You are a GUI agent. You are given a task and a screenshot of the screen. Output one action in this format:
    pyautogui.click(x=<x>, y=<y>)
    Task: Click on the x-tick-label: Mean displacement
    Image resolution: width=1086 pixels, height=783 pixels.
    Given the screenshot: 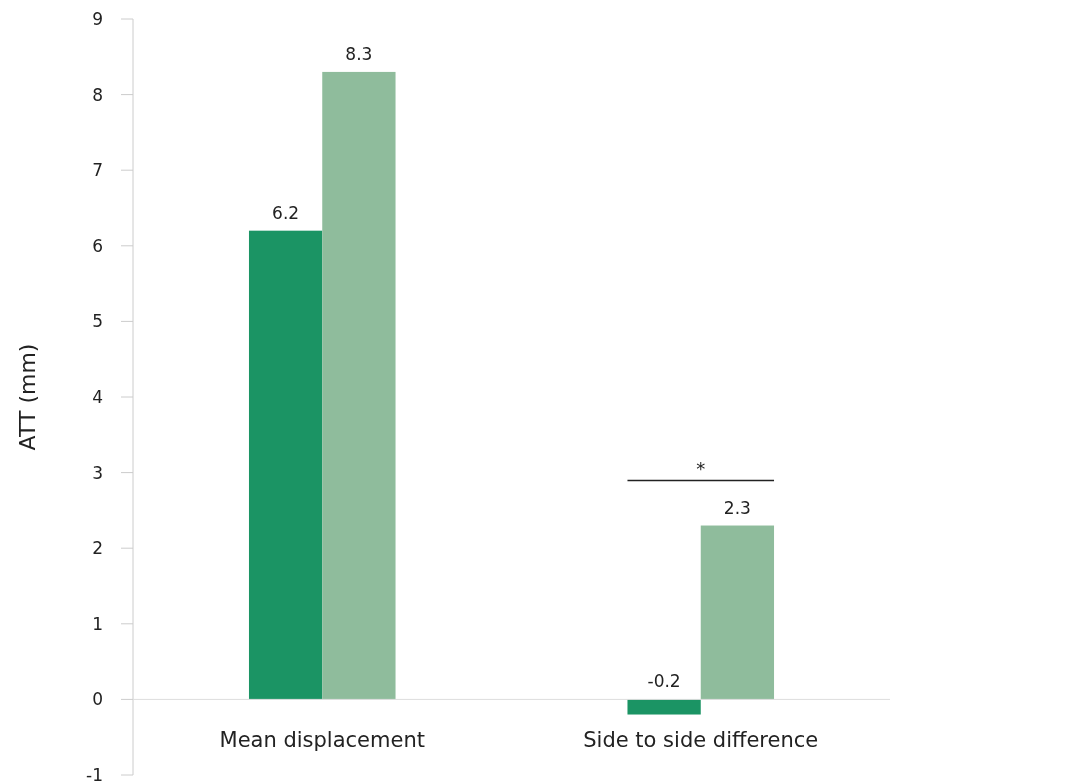 What is the action you would take?
    pyautogui.click(x=322, y=740)
    